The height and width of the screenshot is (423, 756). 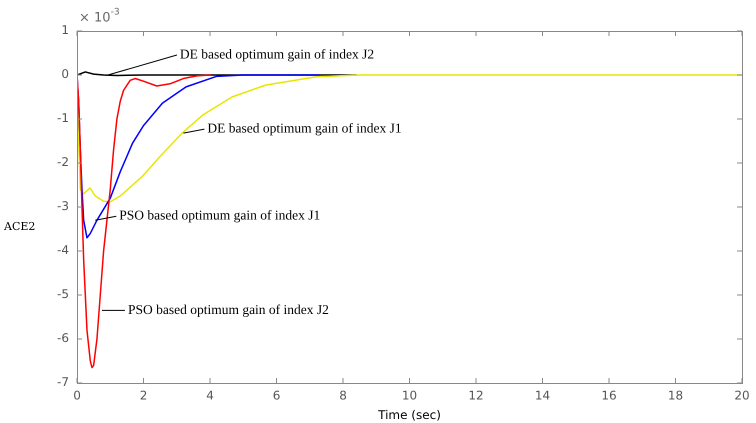 I want to click on x-axis-title: Time (sec), so click(x=409, y=415).